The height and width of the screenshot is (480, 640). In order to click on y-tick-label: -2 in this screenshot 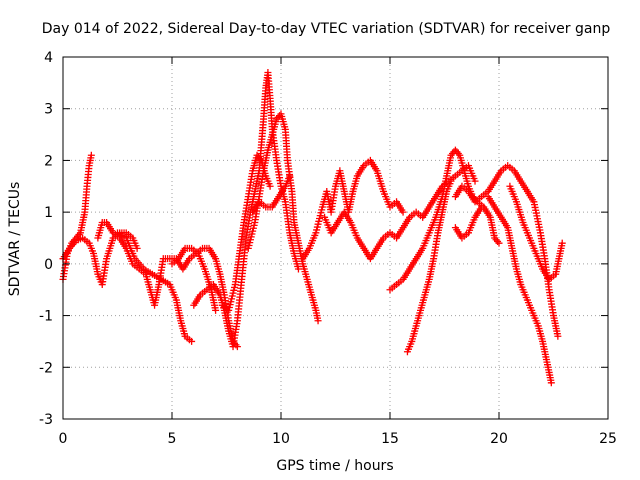, I will do `click(46, 368)`.